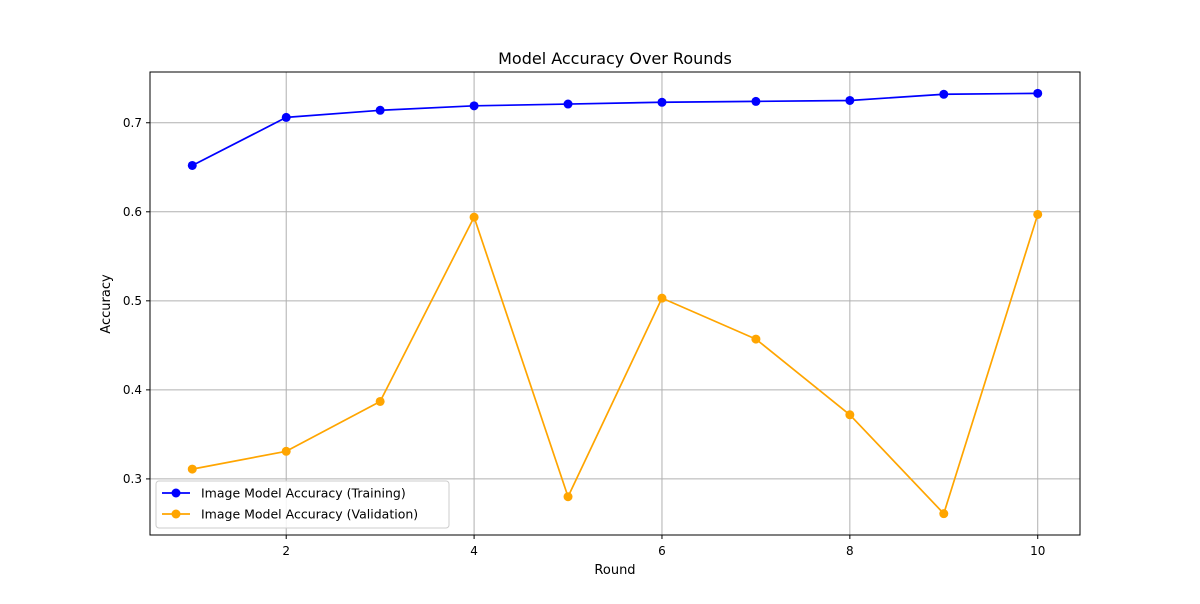 This screenshot has width=1200, height=604. What do you see at coordinates (1037, 551) in the screenshot?
I see `x-tick-label: 10` at bounding box center [1037, 551].